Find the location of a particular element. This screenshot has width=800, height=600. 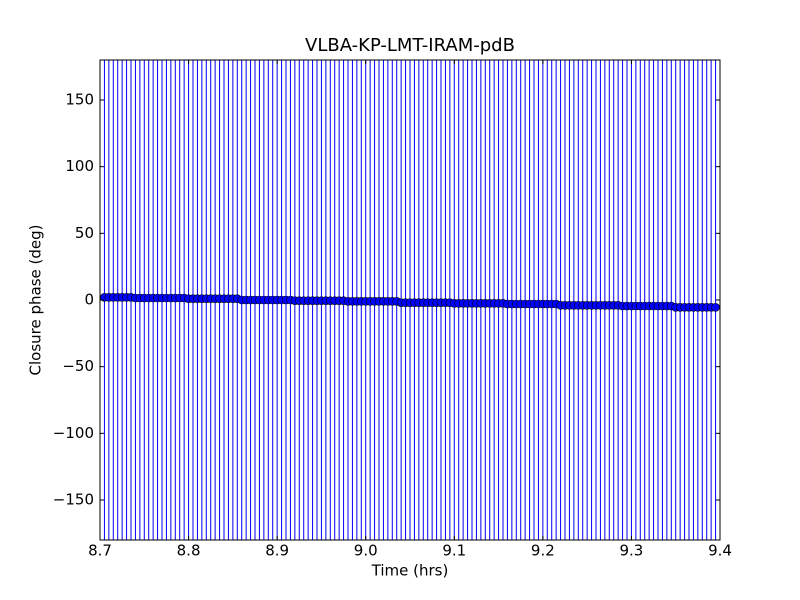

data-point is located at coordinates (715, 307).